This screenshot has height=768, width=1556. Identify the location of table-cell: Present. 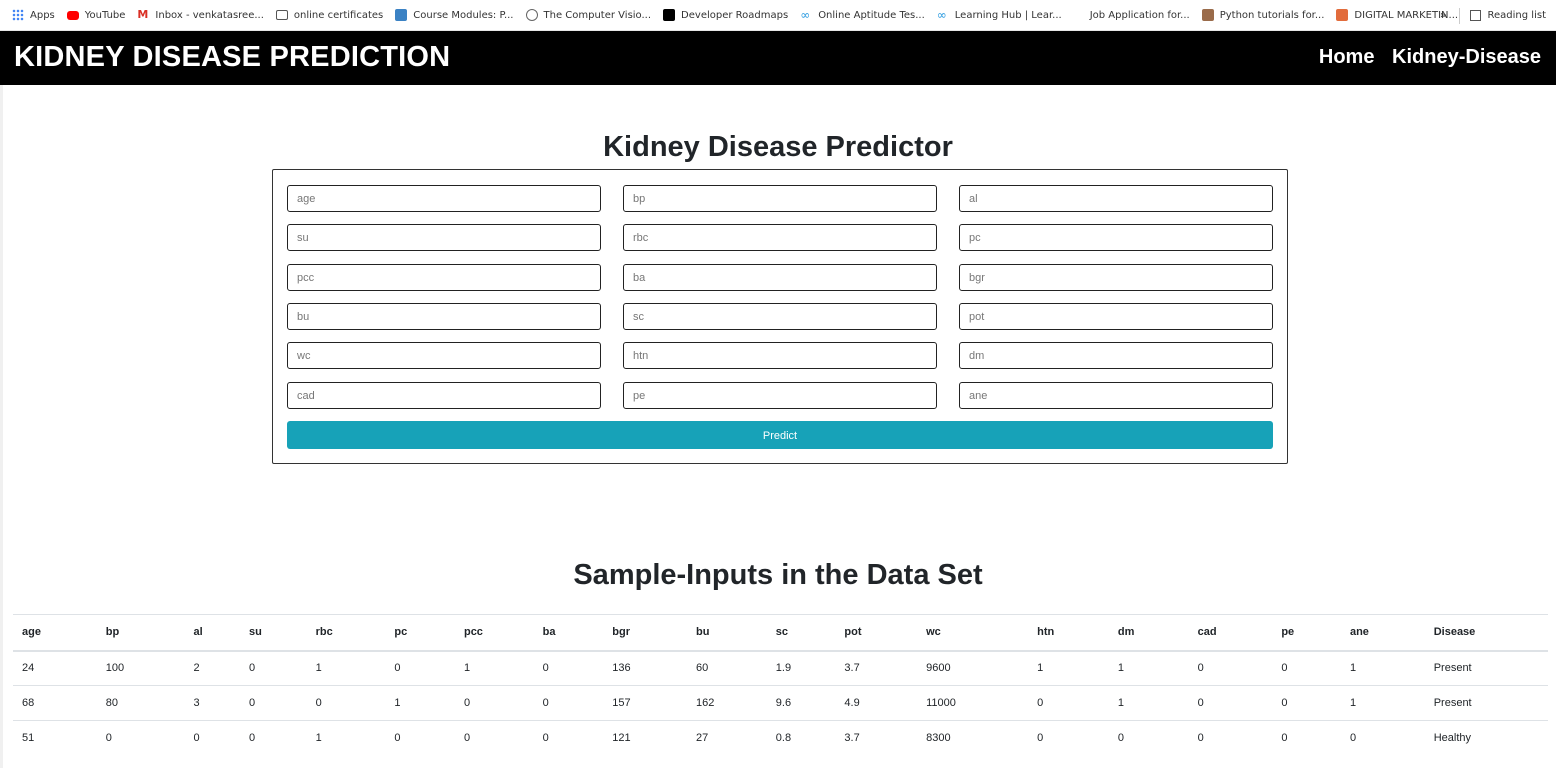
(1486, 703).